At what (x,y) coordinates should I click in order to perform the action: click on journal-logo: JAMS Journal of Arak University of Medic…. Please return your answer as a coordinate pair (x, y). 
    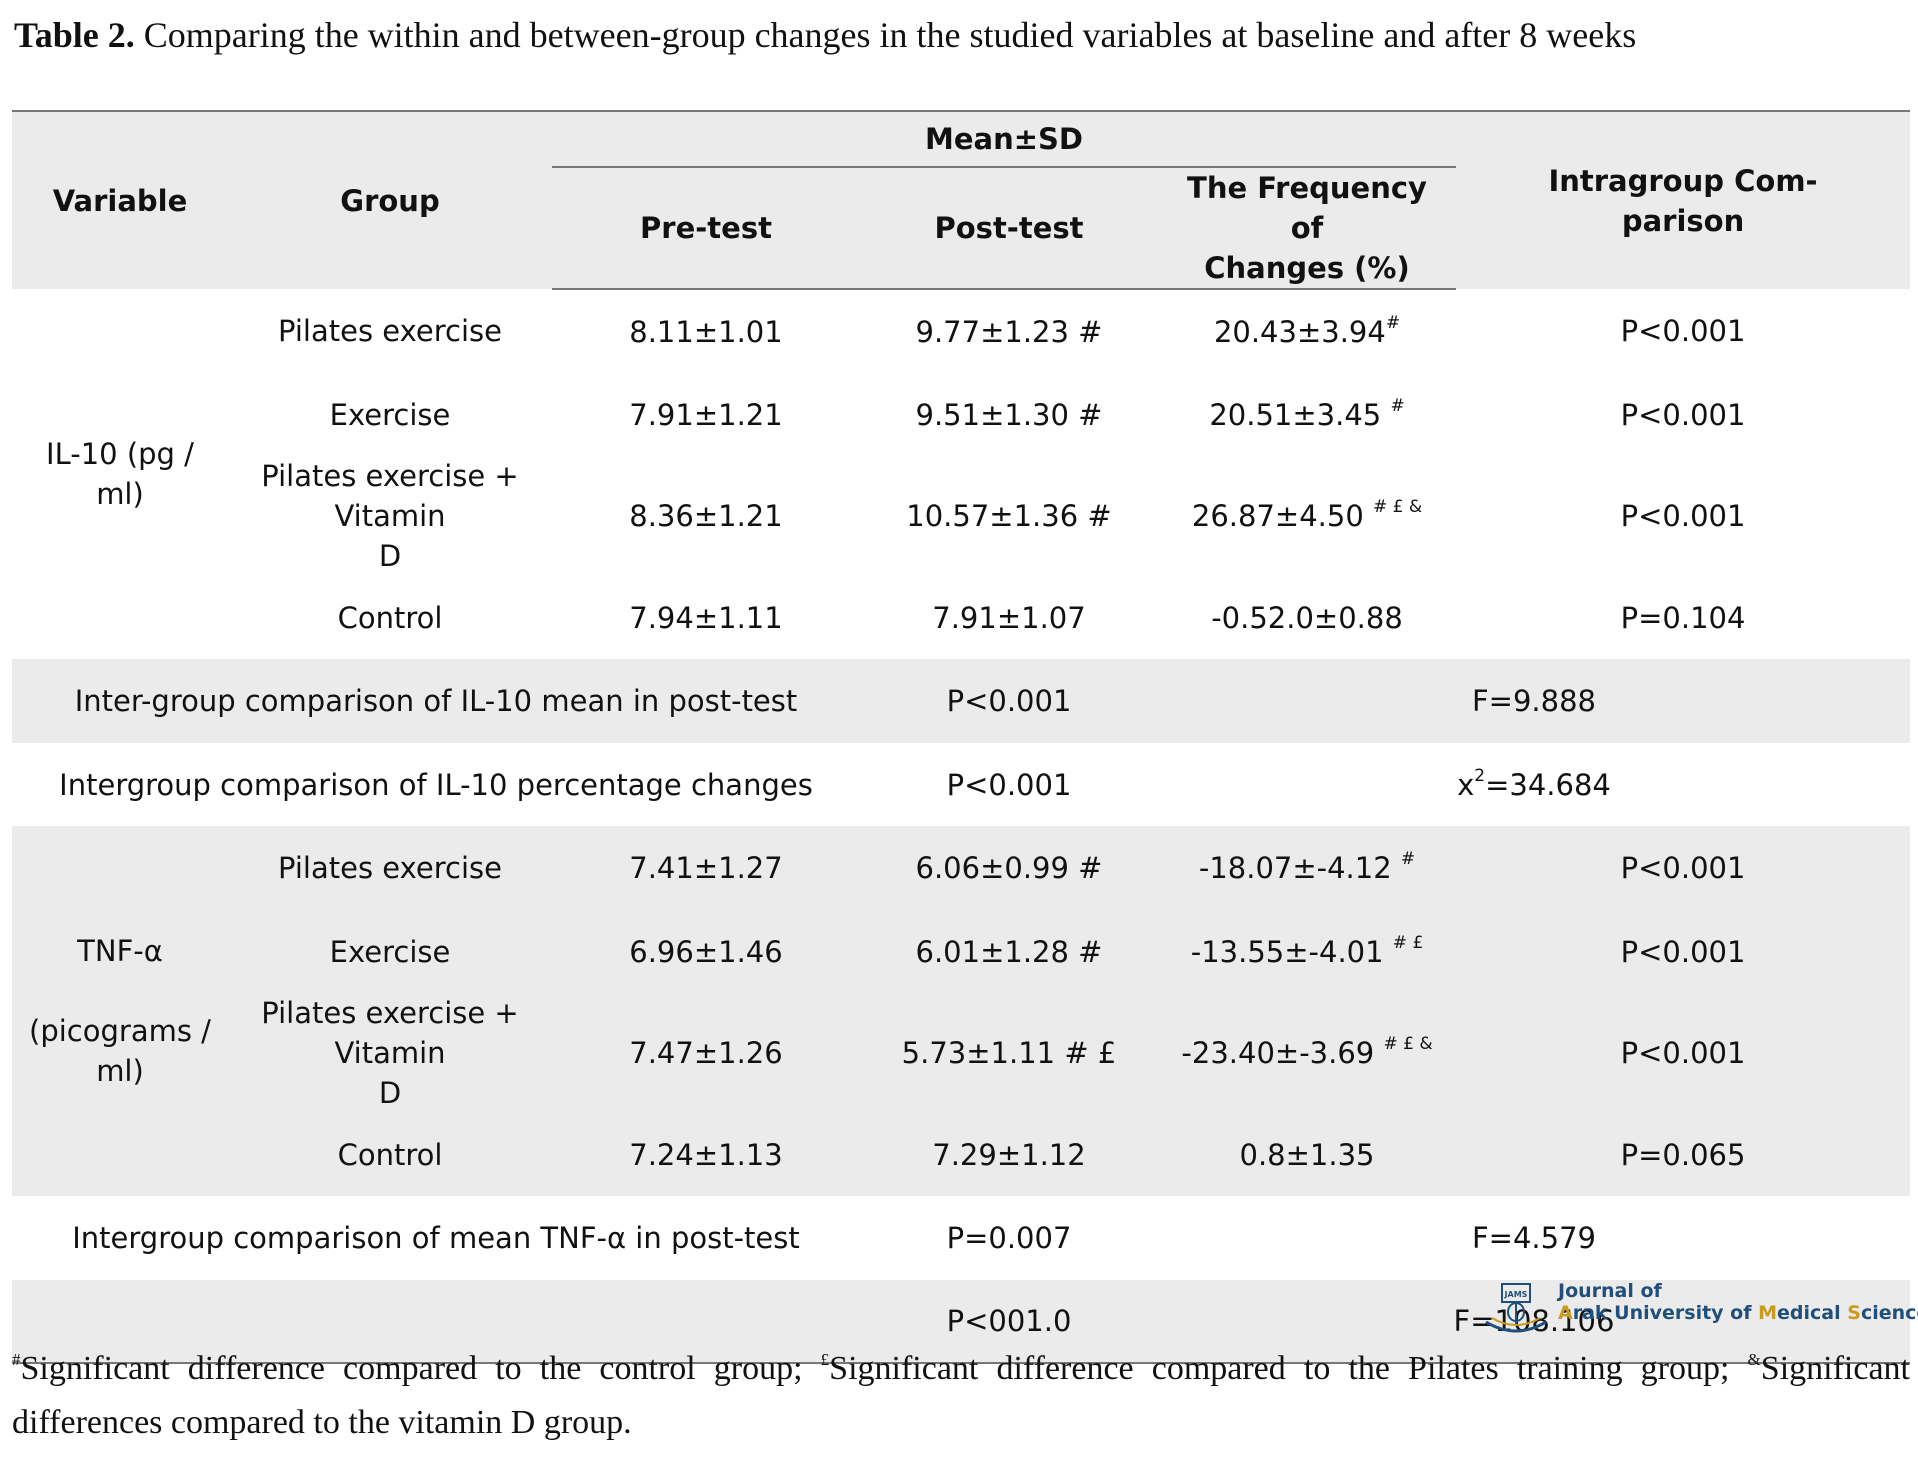
    Looking at the image, I should click on (1699, 1307).